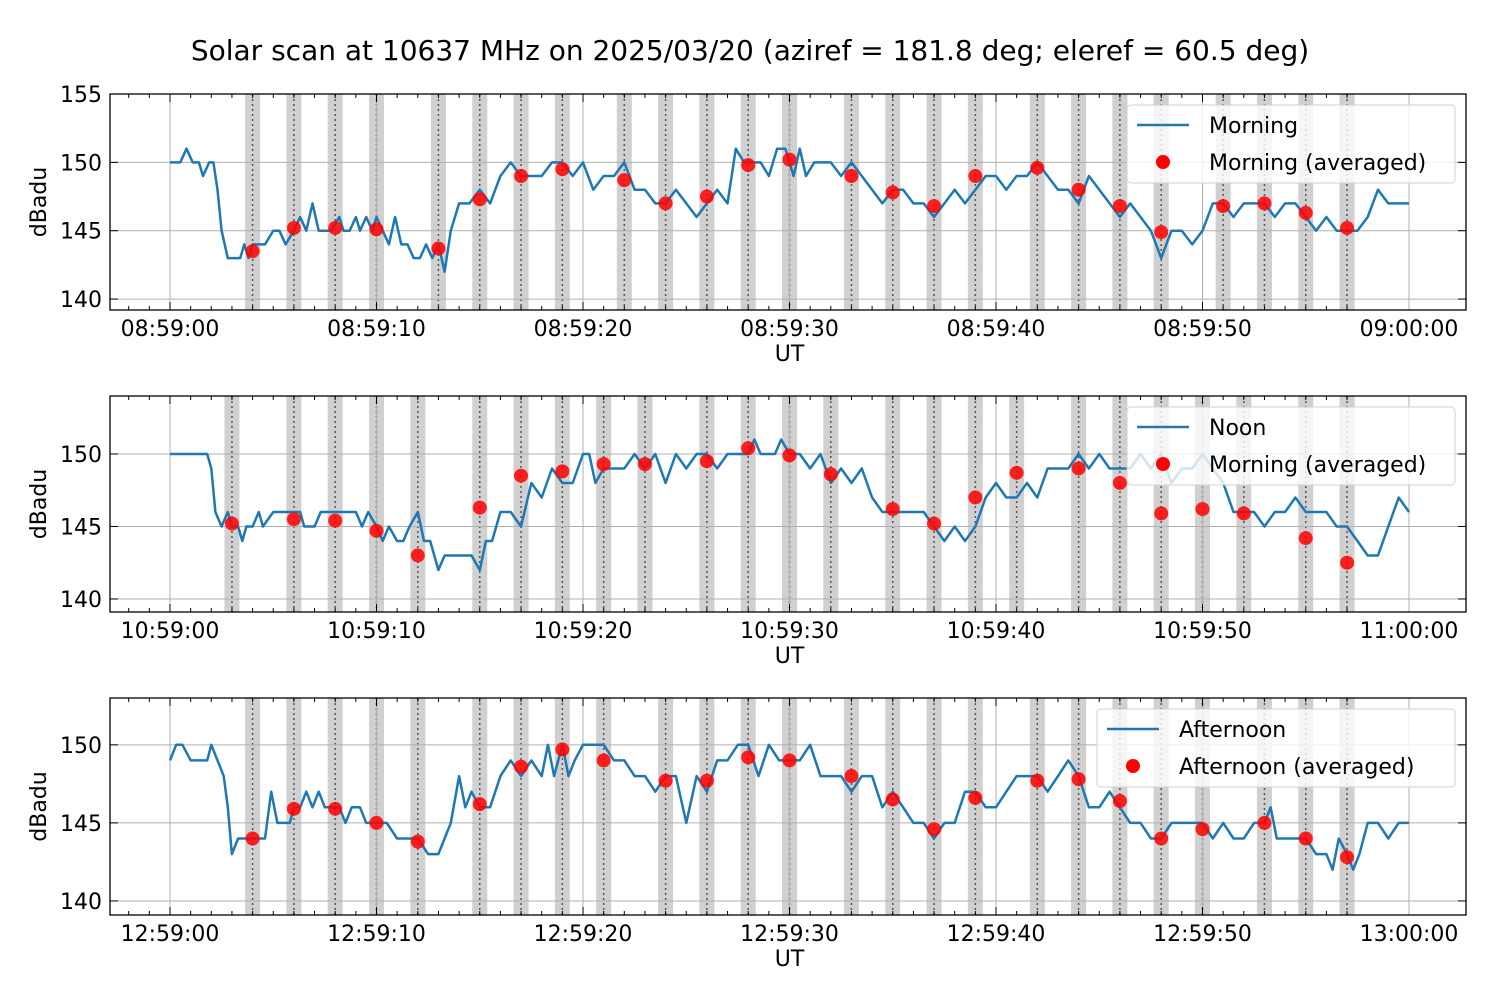 The image size is (1500, 1000). What do you see at coordinates (1291, 144) in the screenshot?
I see `legend: Morning Morning (averaged)` at bounding box center [1291, 144].